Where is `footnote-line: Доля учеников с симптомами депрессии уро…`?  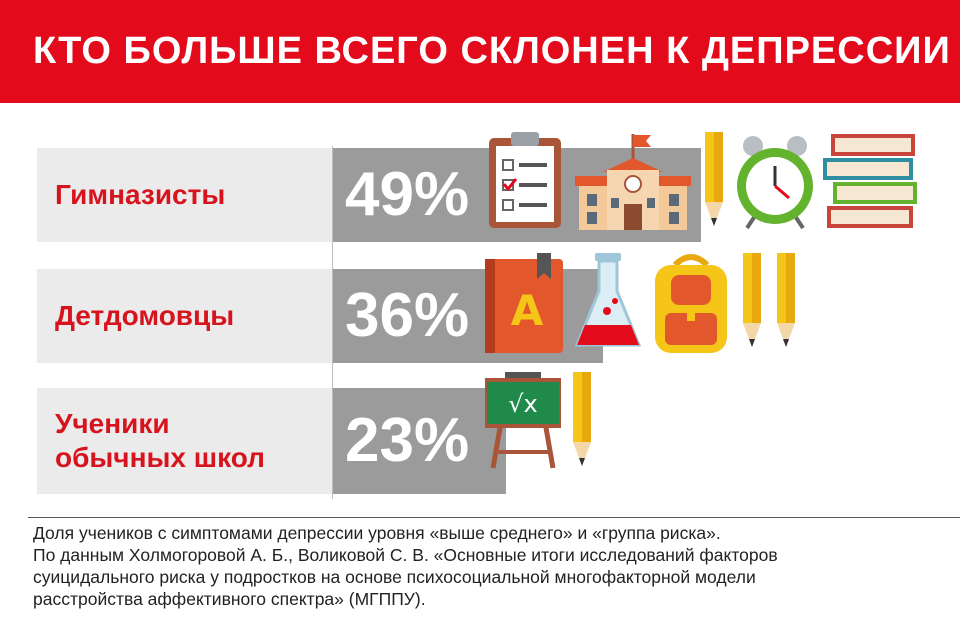
footnote-line: Доля учеников с симптомами депрессии уро… is located at coordinates (377, 533).